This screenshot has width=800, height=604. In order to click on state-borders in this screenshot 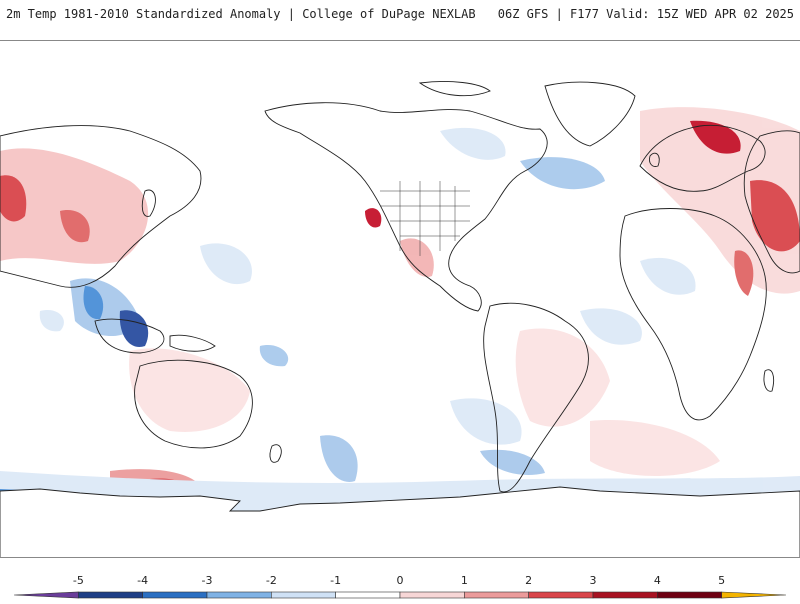, I will do `click(425, 218)`.